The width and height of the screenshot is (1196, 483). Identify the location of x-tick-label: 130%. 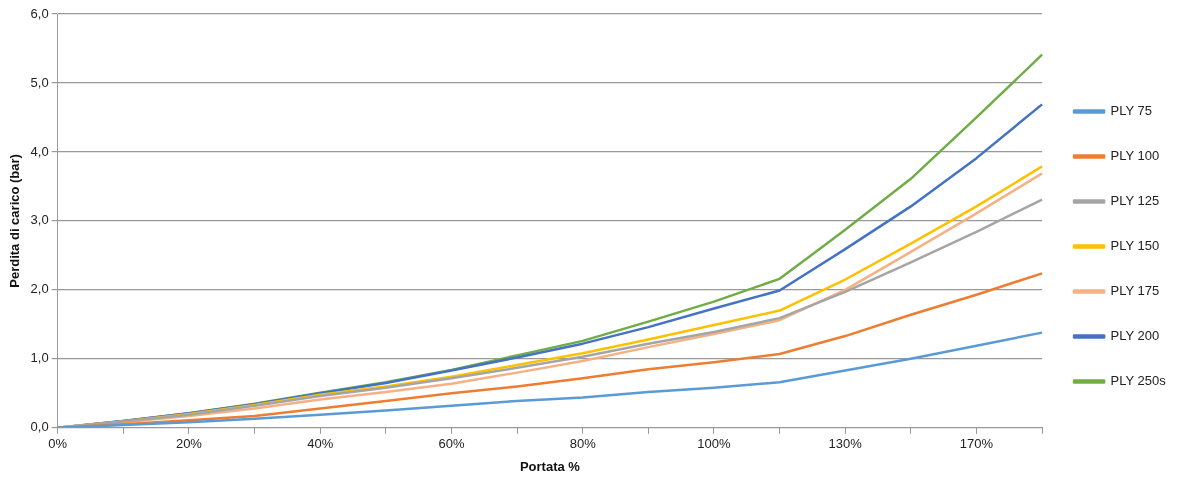
(845, 444).